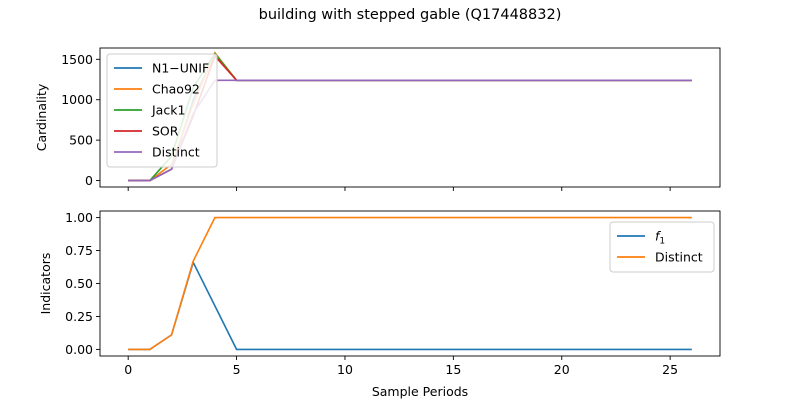  What do you see at coordinates (410, 15) in the screenshot?
I see `figure-title: building with stepped gable (Q17448832)` at bounding box center [410, 15].